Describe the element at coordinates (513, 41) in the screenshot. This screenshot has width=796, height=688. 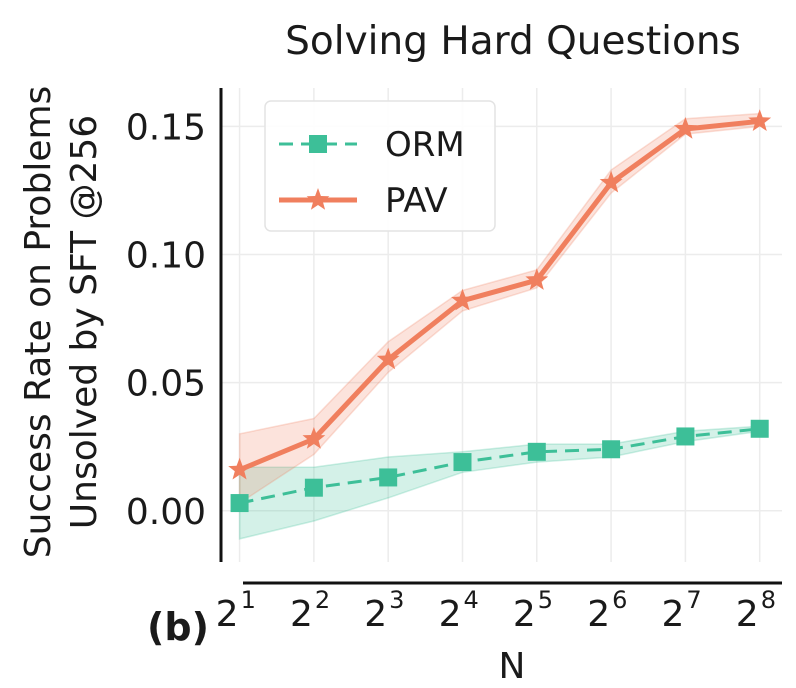
I see `chart-title: Solving Hard Questions` at that location.